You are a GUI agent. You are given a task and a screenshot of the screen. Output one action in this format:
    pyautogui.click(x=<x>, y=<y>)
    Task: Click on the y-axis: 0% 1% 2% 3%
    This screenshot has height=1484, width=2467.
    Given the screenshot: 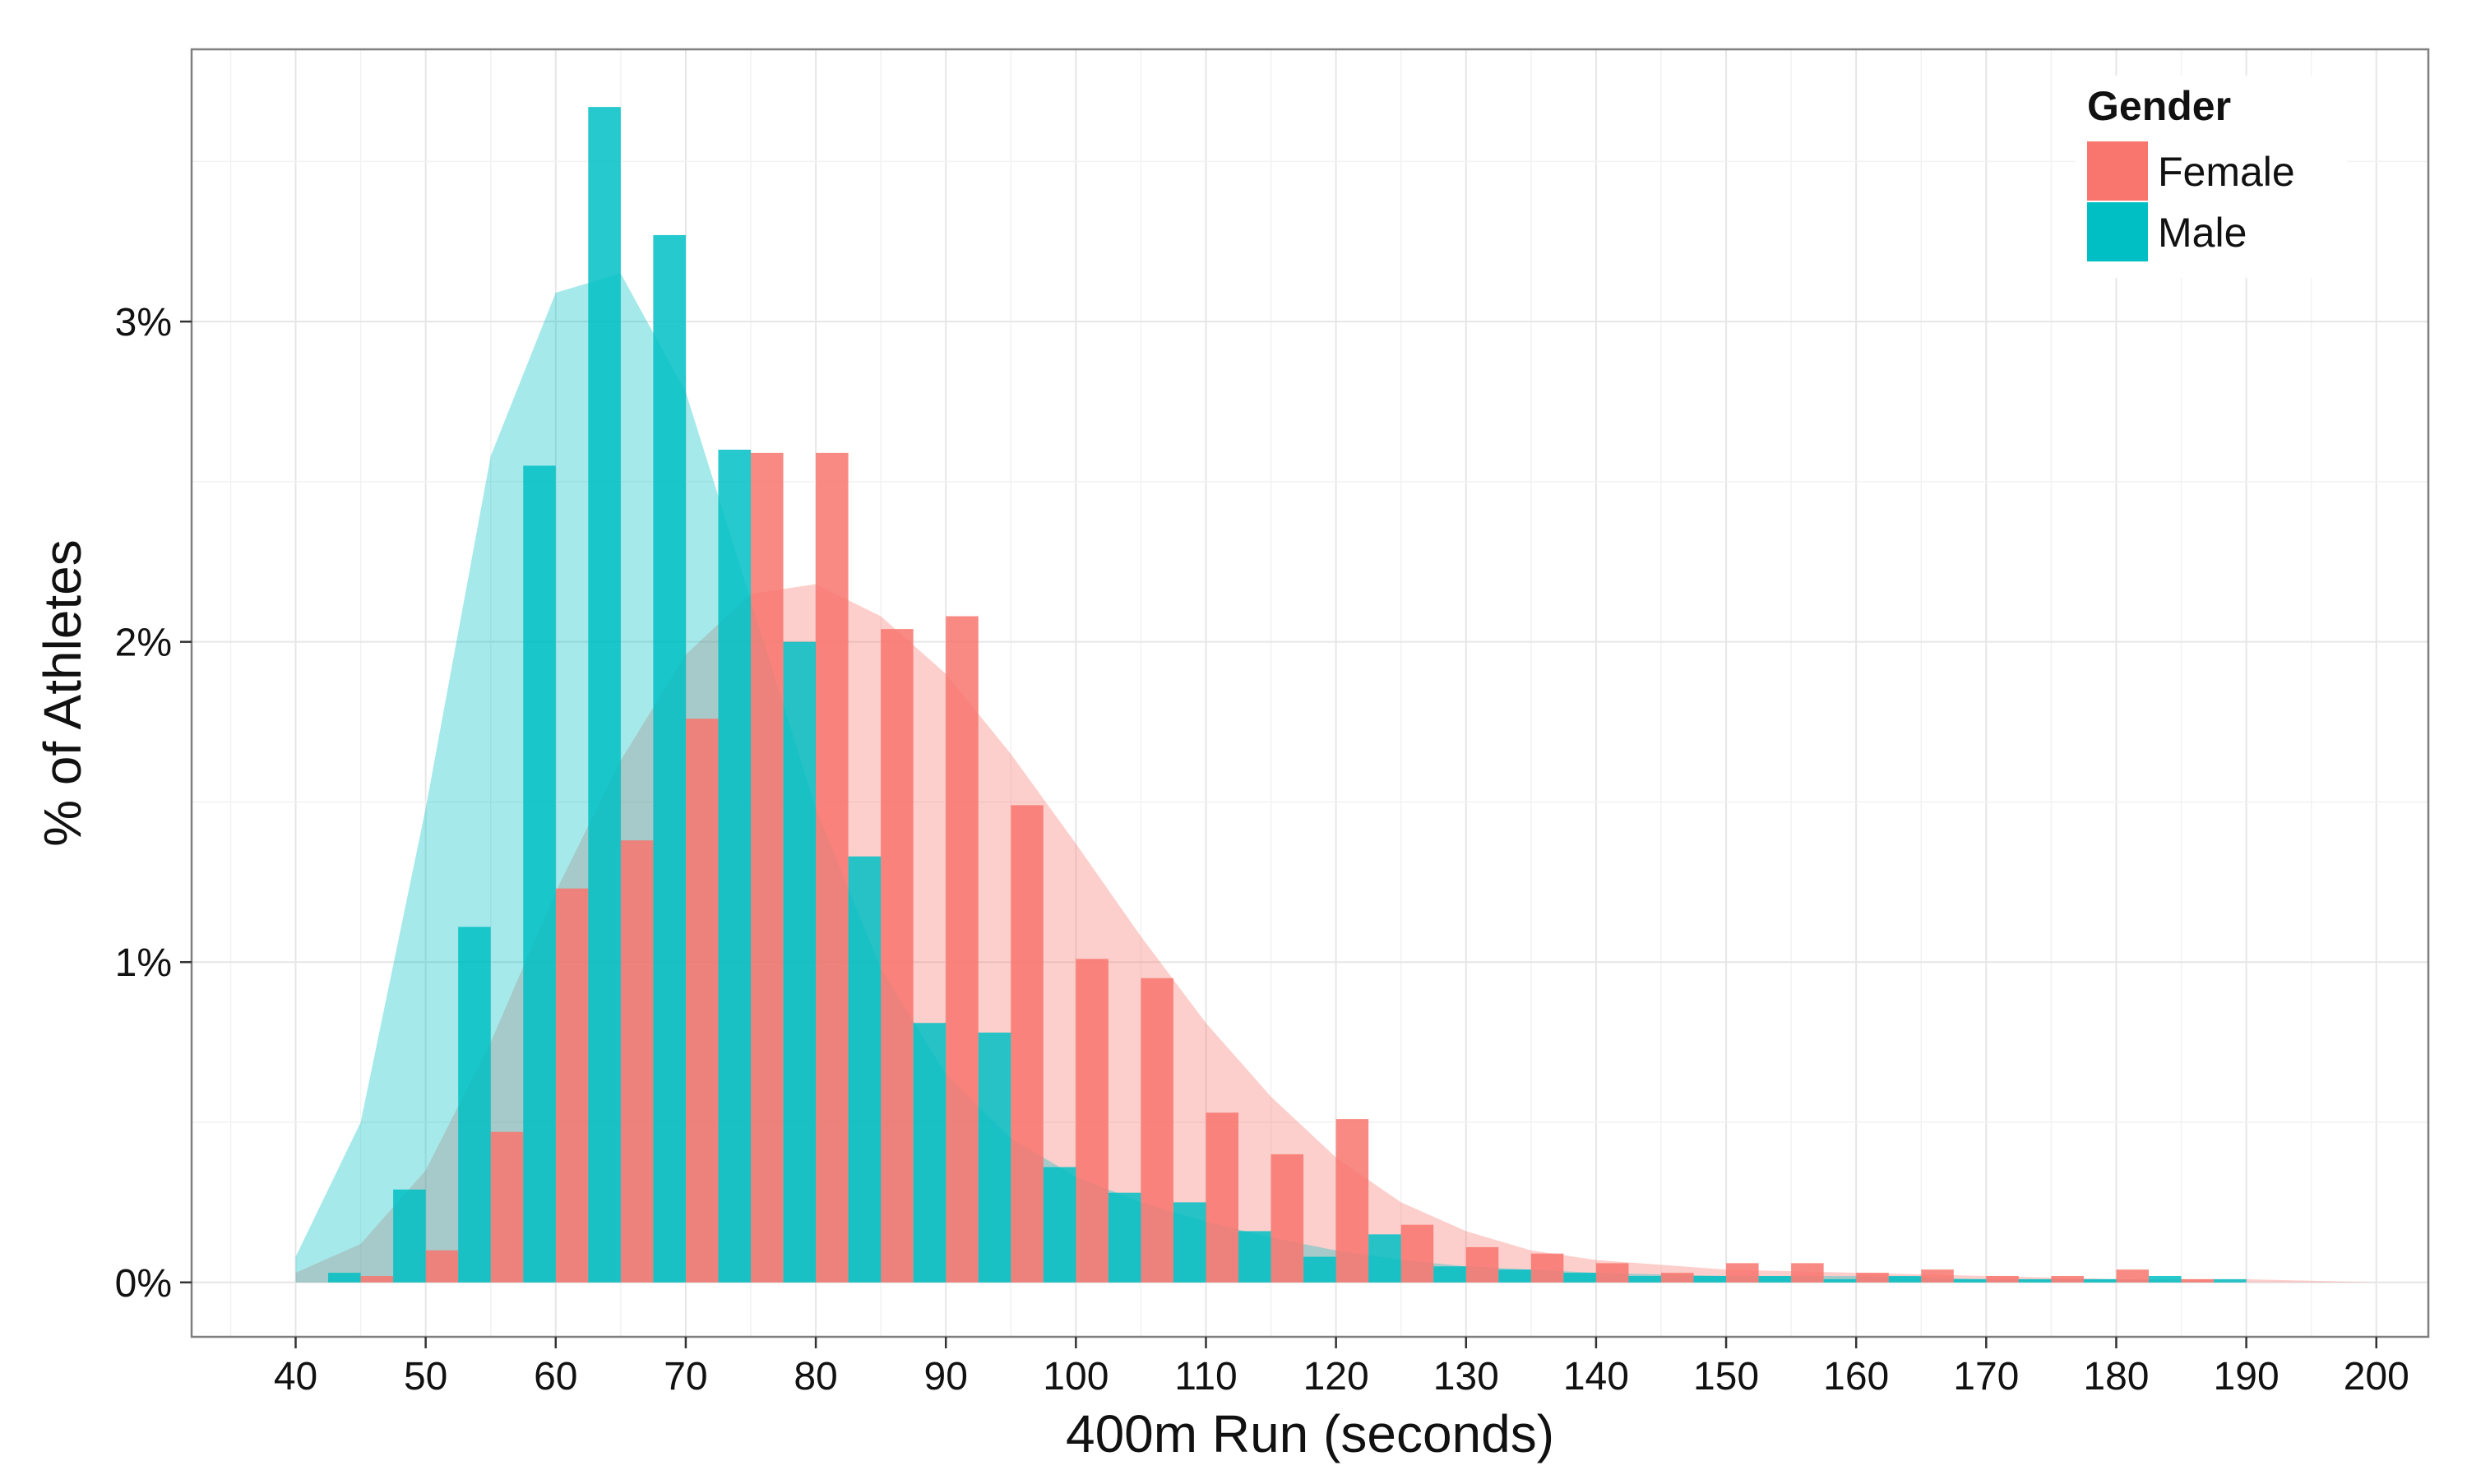 What is the action you would take?
    pyautogui.click(x=153, y=804)
    